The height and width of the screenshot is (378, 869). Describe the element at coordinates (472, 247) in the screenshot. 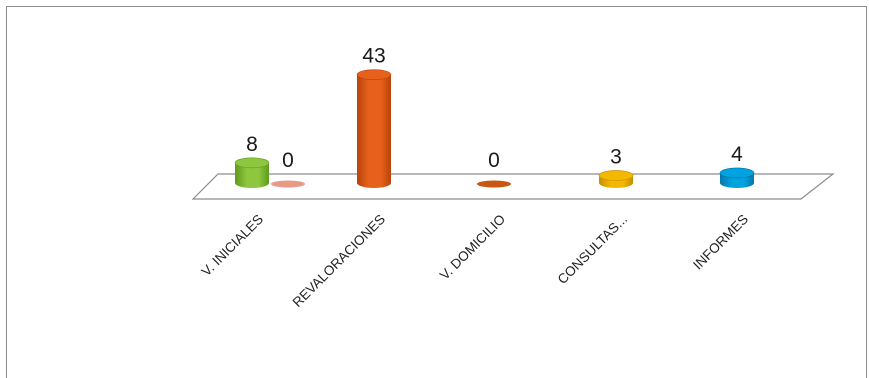

I see `category-label: V. DOMICILIO` at that location.